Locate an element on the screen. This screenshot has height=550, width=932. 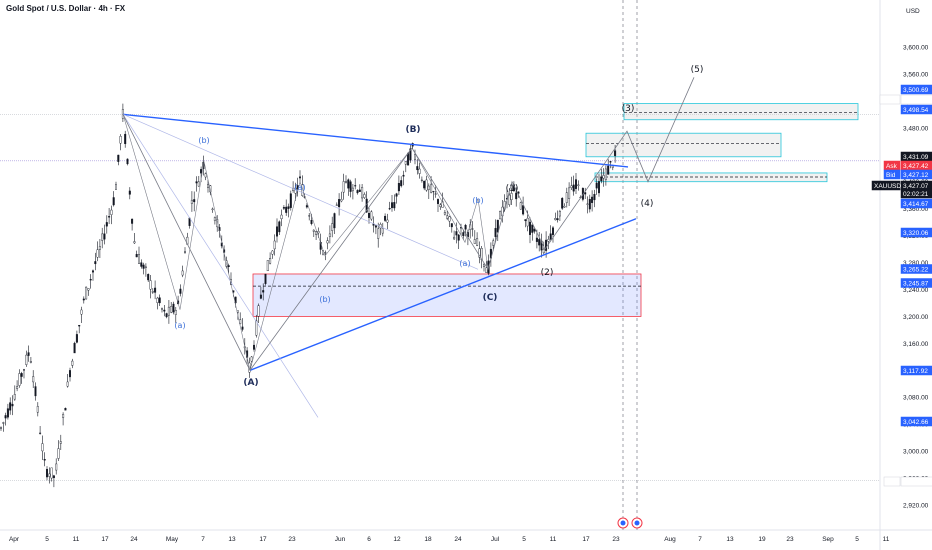
price-badge-text: 3,498.54 is located at coordinates (916, 110).